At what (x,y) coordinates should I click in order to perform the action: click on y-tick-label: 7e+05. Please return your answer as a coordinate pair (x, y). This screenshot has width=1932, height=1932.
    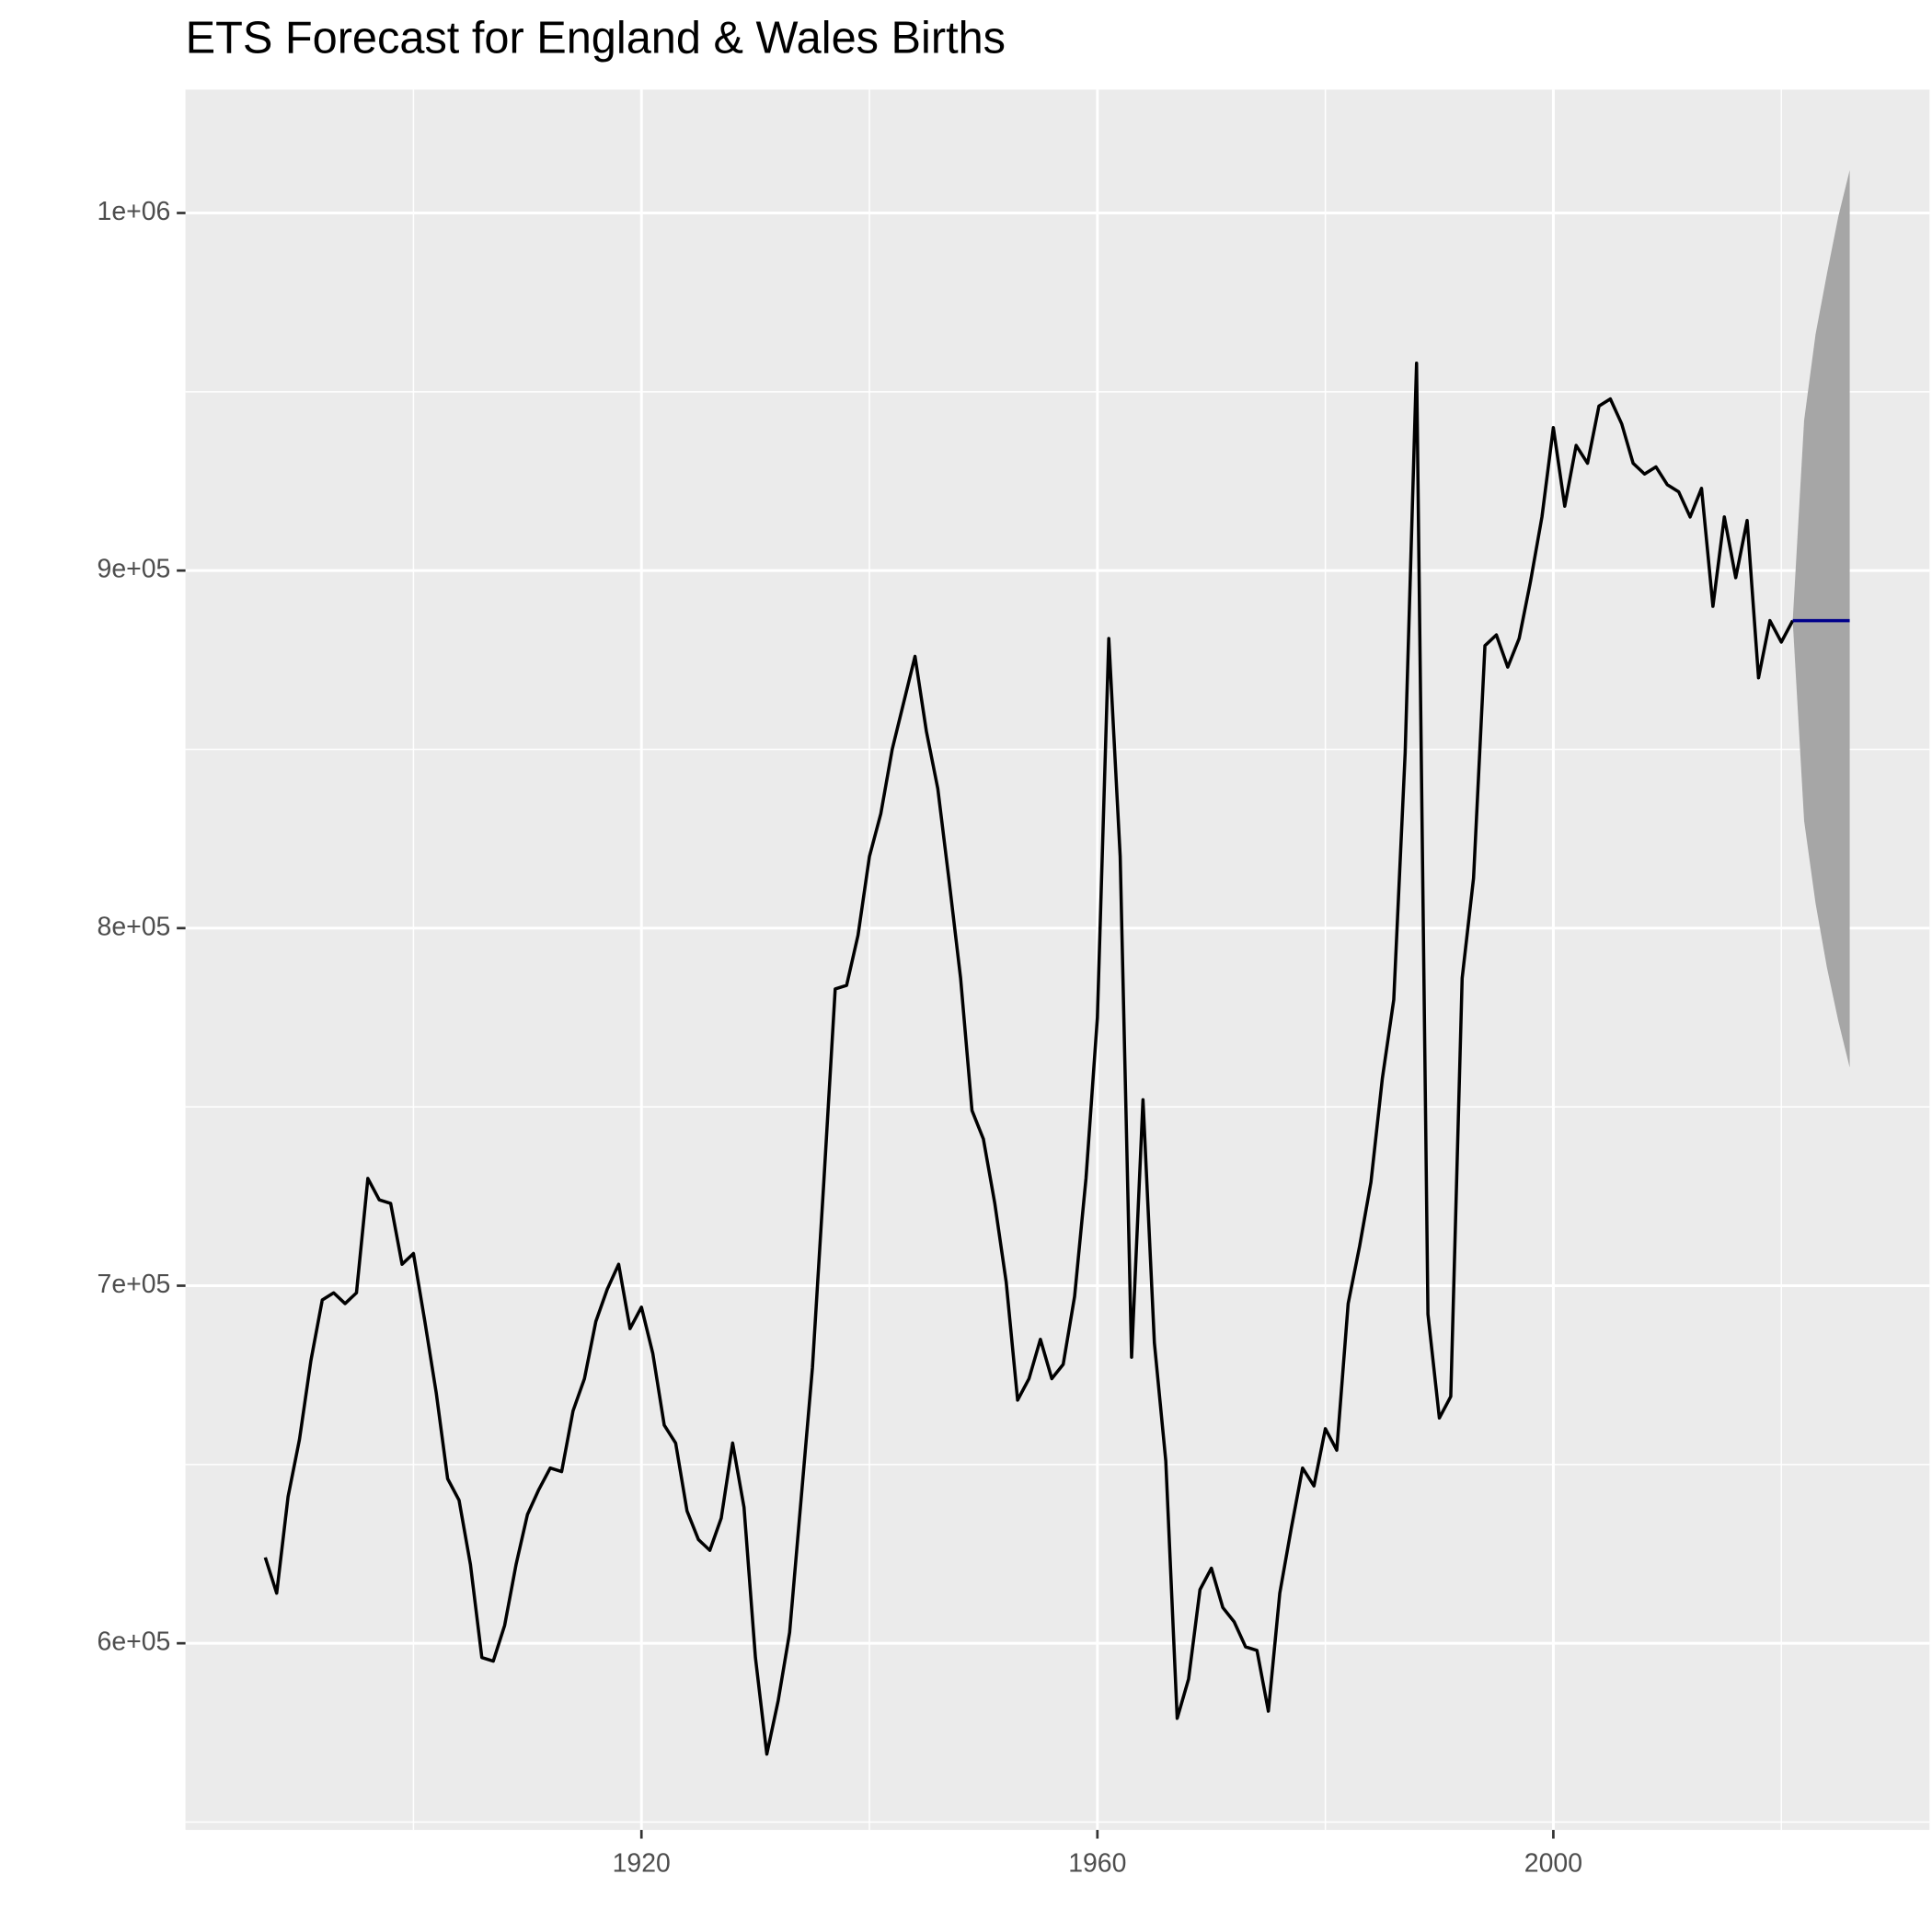
    Looking at the image, I should click on (134, 1284).